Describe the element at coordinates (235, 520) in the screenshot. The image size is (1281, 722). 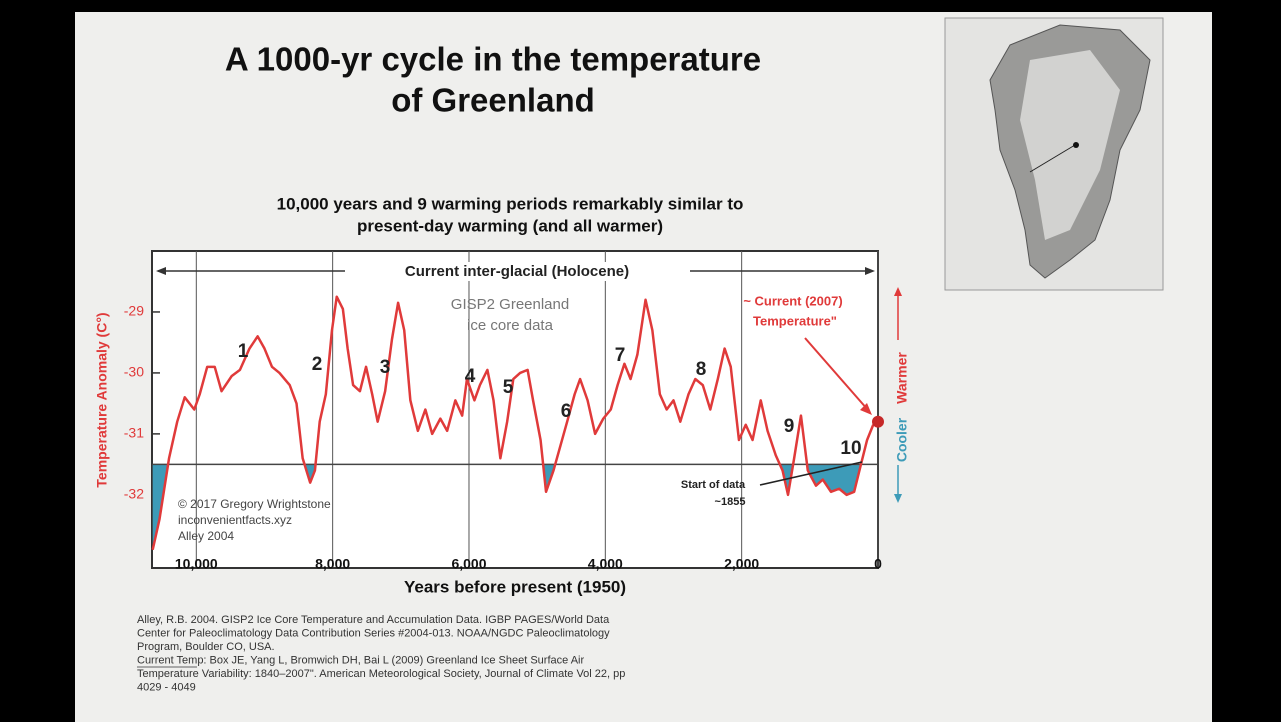
I see `credit: inconvenientfacts.xyz` at that location.